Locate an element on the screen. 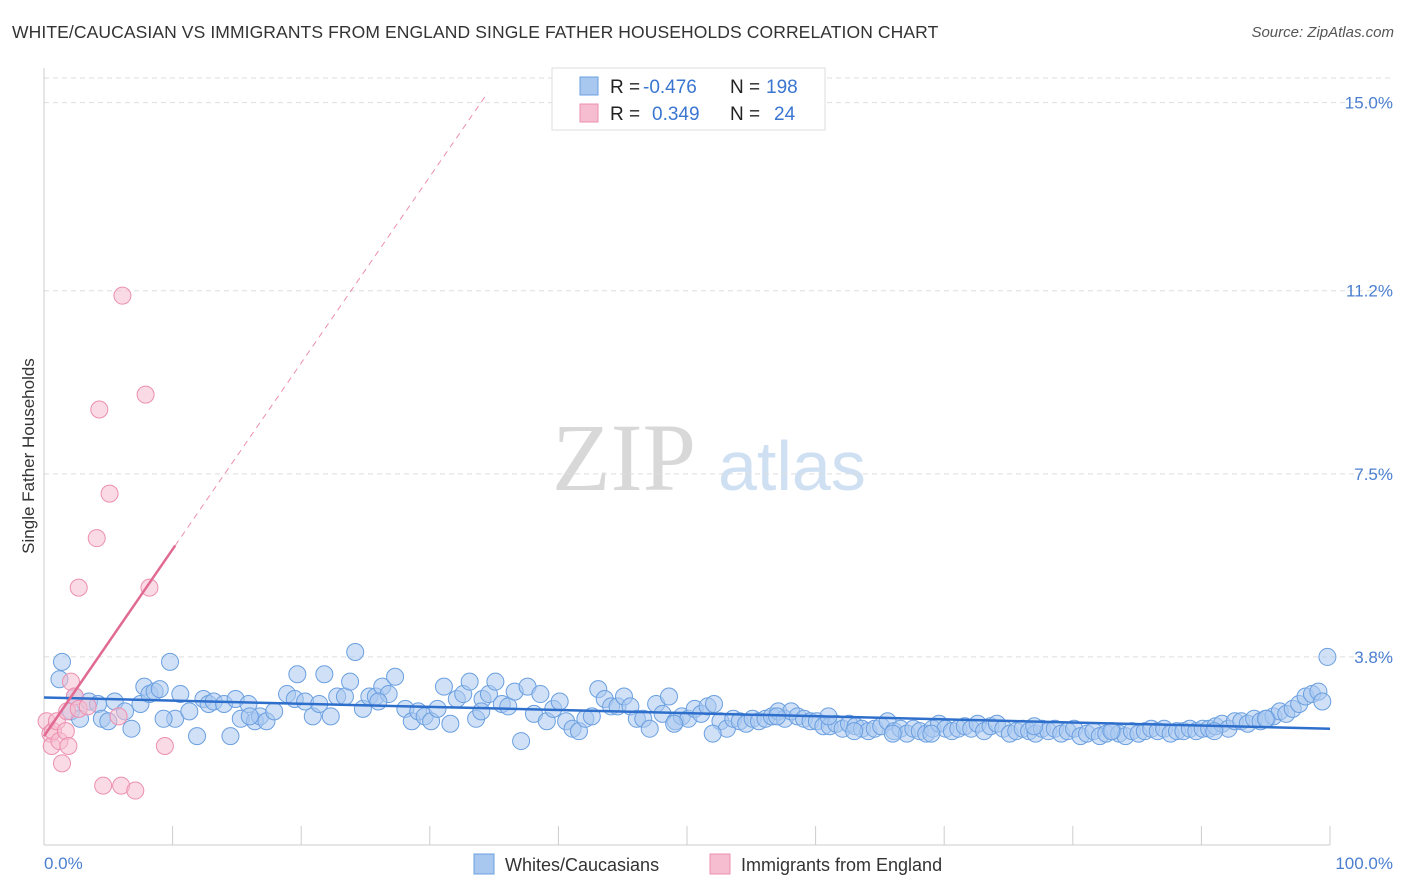  y-tick-label: 3.8% is located at coordinates (1373, 657).